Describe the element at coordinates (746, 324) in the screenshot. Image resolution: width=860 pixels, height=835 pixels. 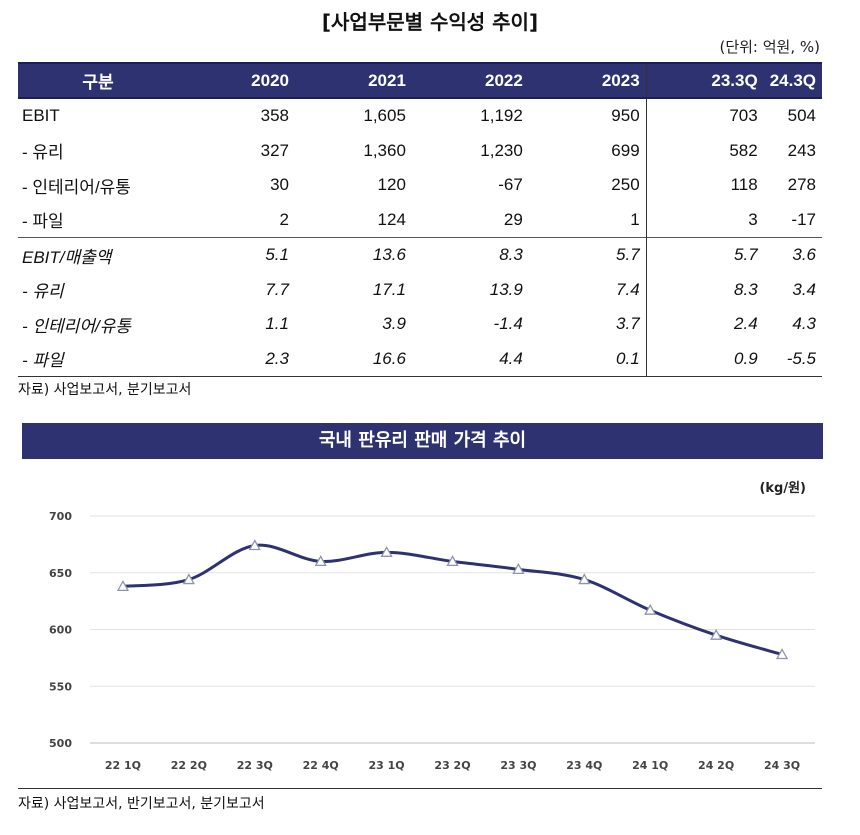
I see `table-cell: 2.4` at that location.